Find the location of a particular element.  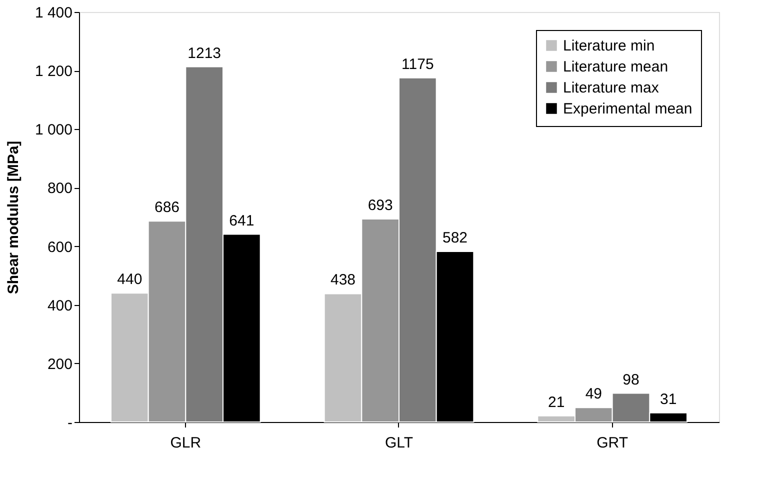

y-tick-label: 800 is located at coordinates (59, 189).